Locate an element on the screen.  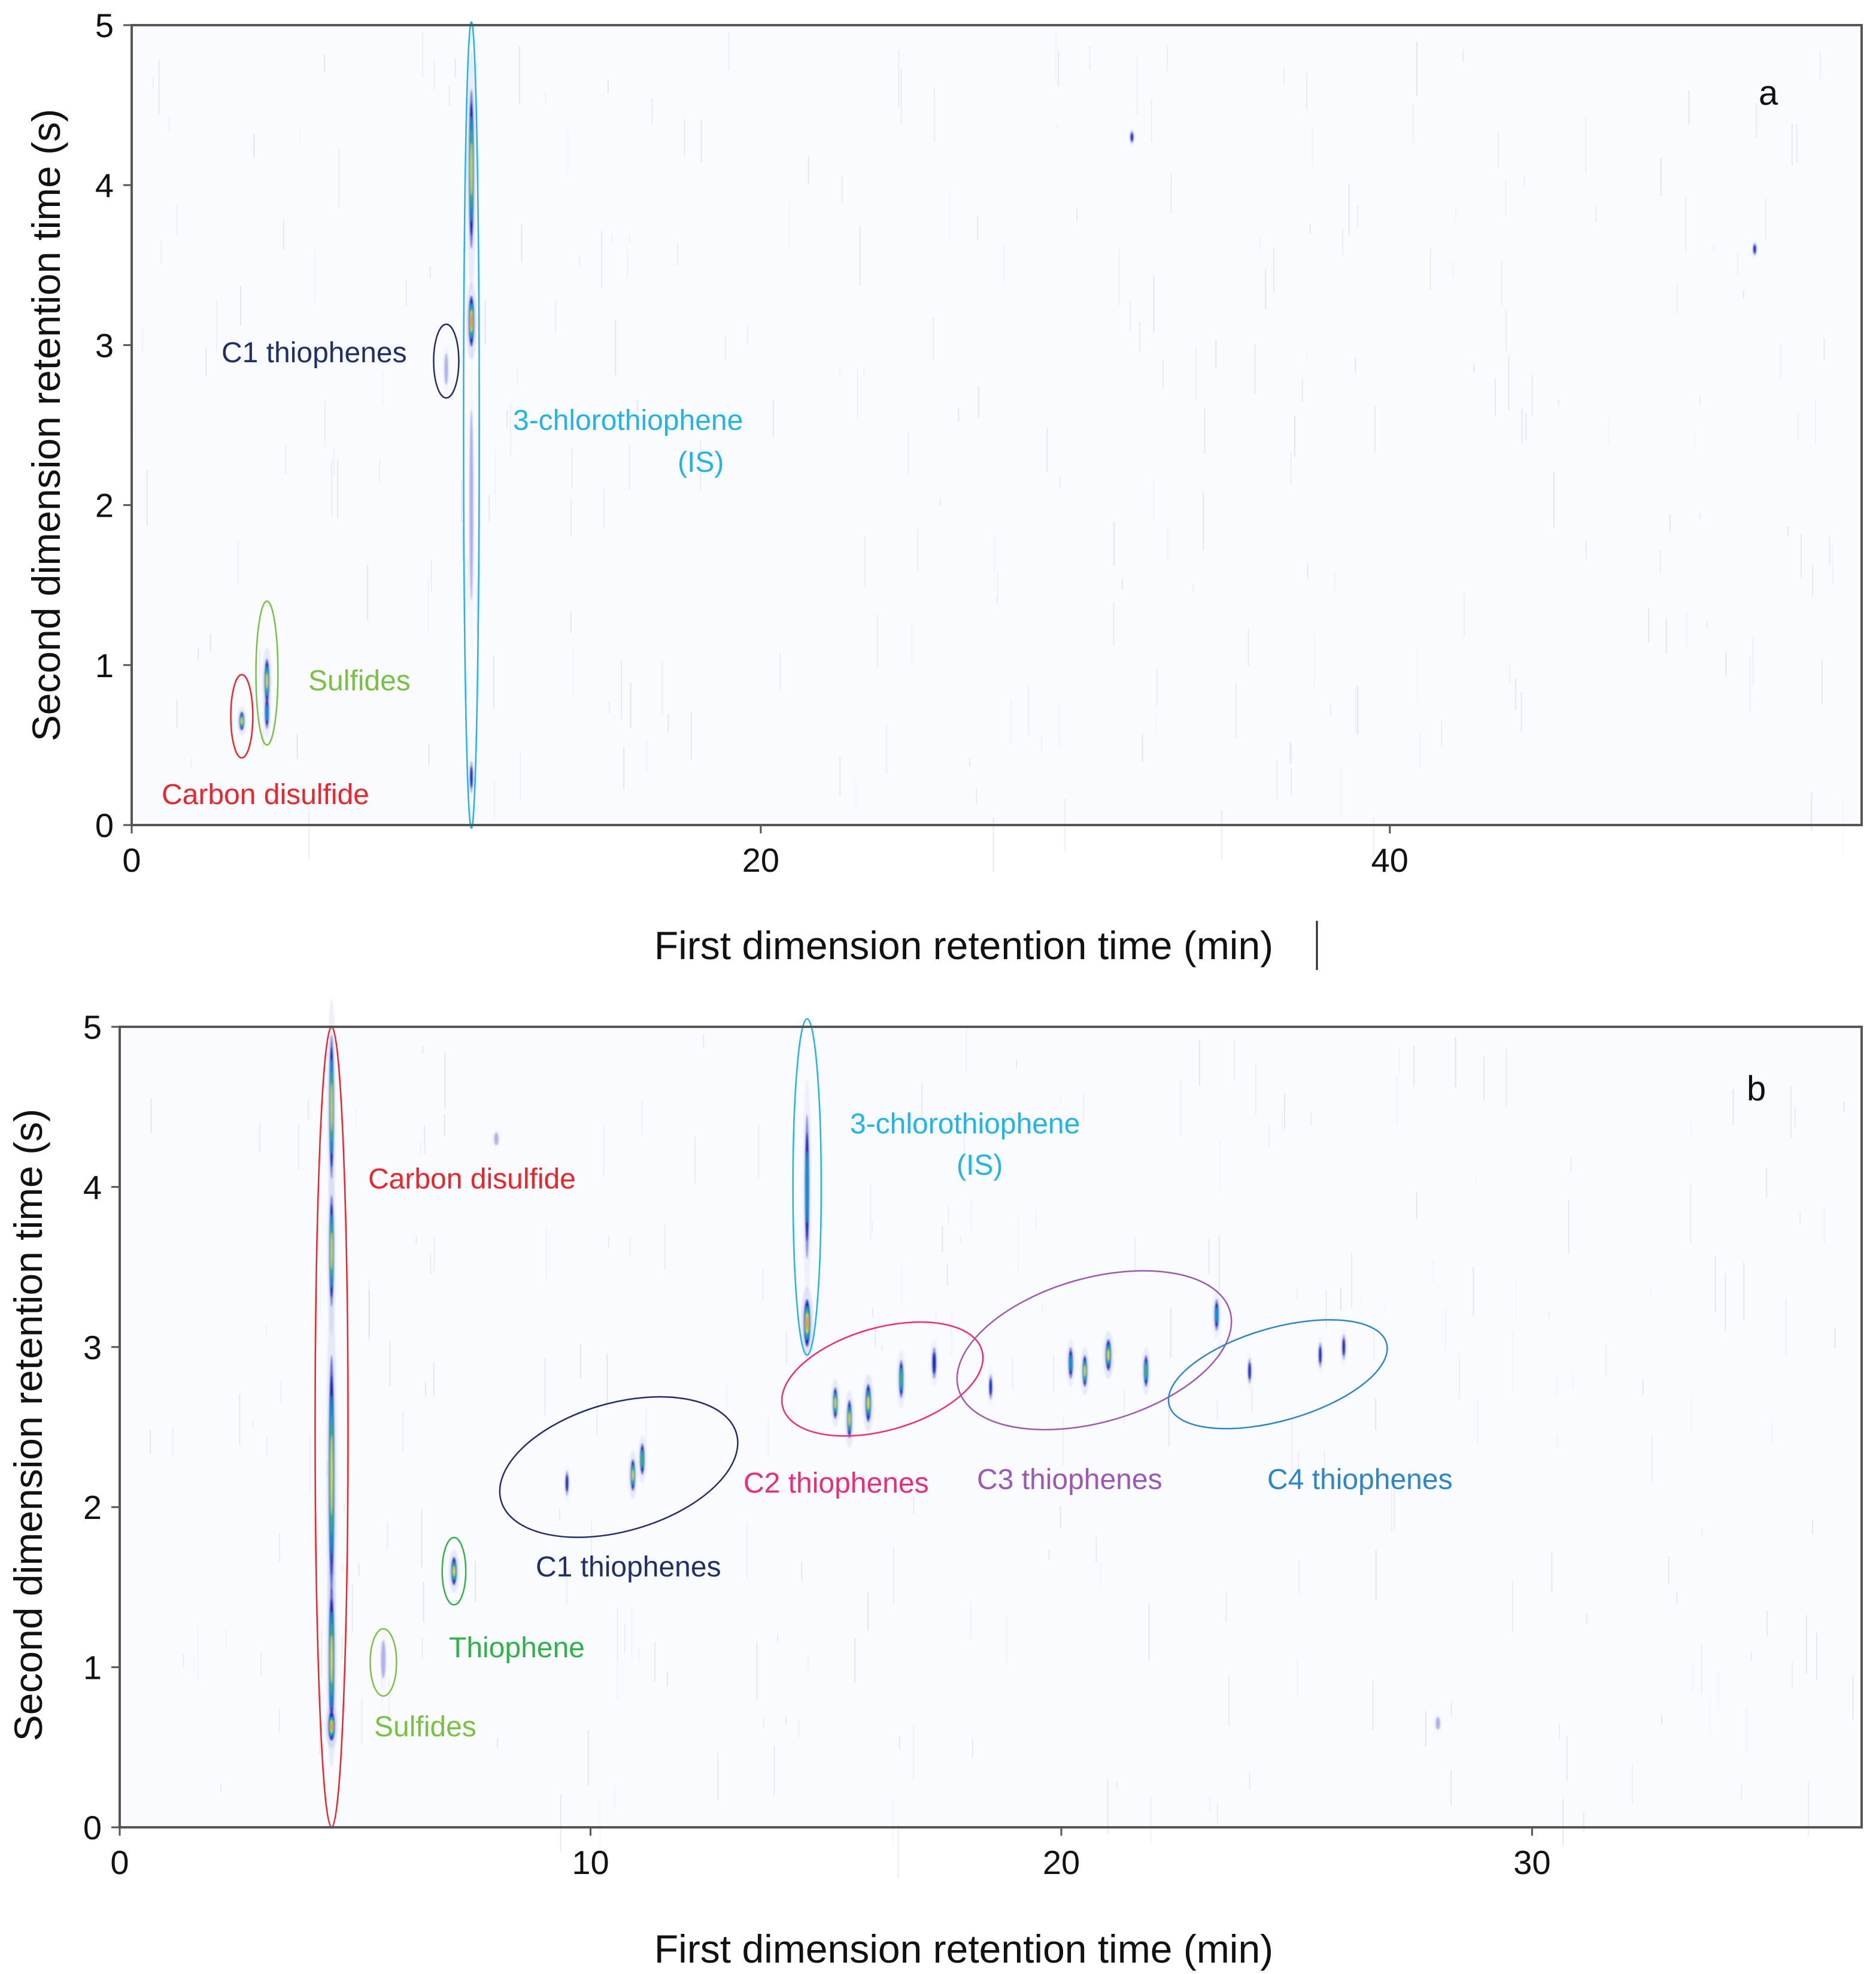
panel-b-label-sulfides: Sulfides is located at coordinates (425, 1727).